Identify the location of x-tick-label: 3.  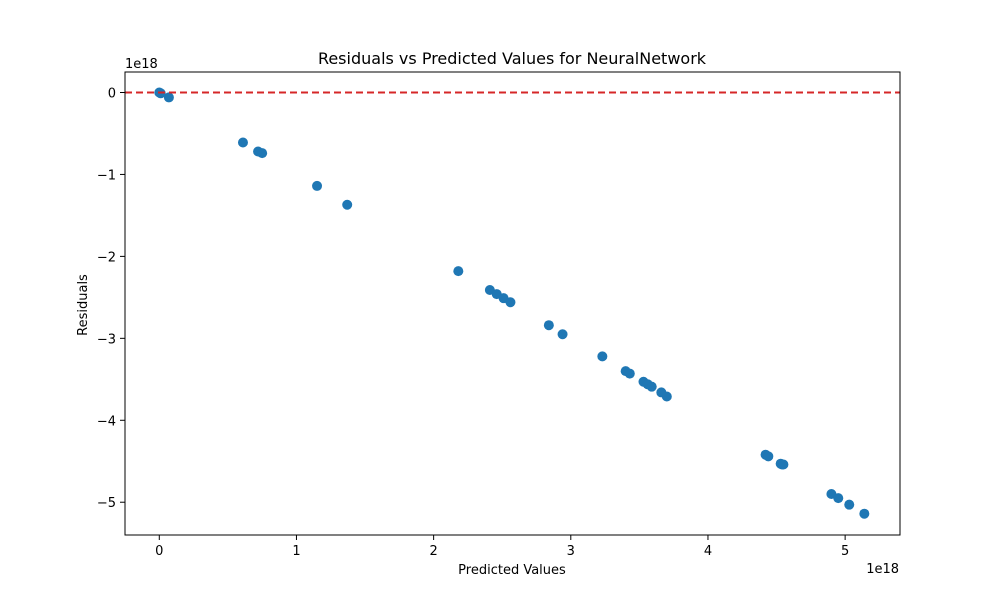
(571, 551).